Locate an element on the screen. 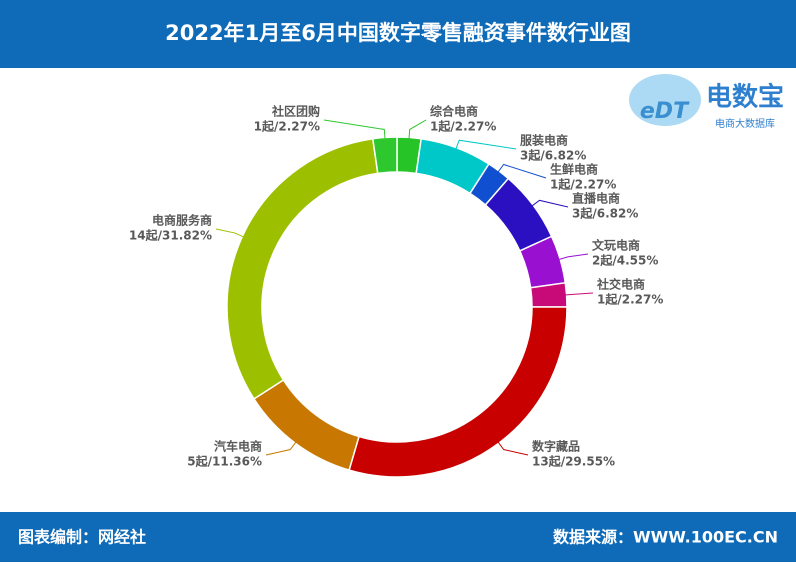 The width and height of the screenshot is (796, 566). donut-segment is located at coordinates (384, 155).